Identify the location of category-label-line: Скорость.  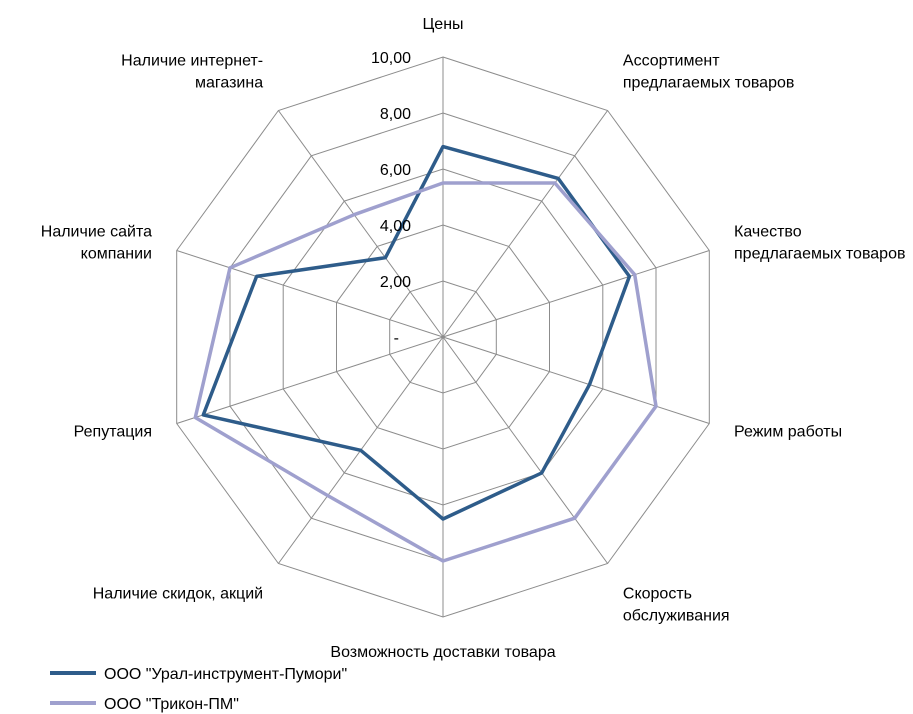
(657, 594).